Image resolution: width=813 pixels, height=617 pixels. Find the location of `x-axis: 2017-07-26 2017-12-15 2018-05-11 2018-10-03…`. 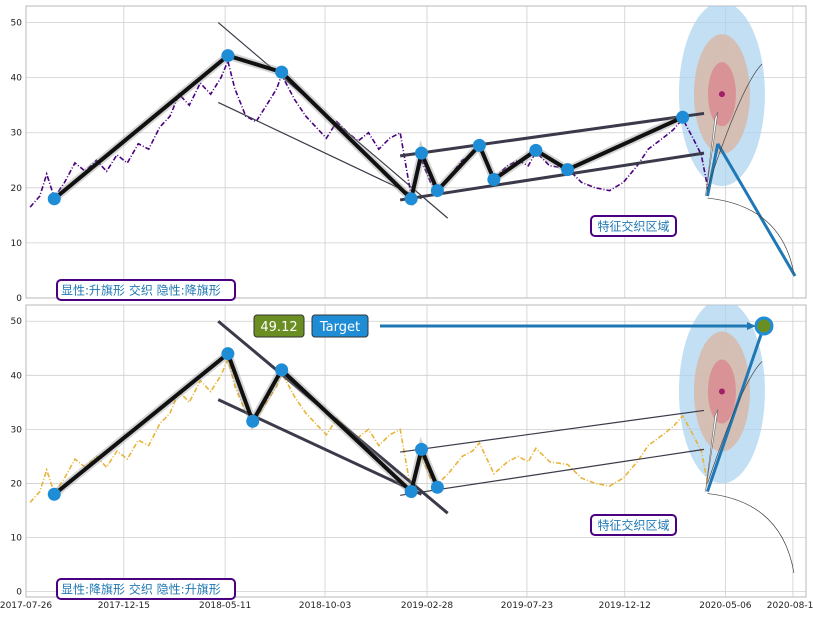

x-axis: 2017-07-26 2017-12-15 2018-05-11 2018-10-03… is located at coordinates (406, 606).